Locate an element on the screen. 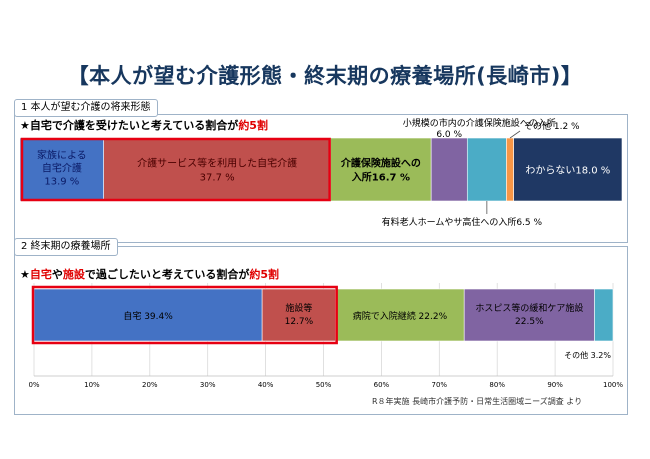 This screenshot has height=459, width=650. bar2-tick-label-8: 80% is located at coordinates (497, 385).